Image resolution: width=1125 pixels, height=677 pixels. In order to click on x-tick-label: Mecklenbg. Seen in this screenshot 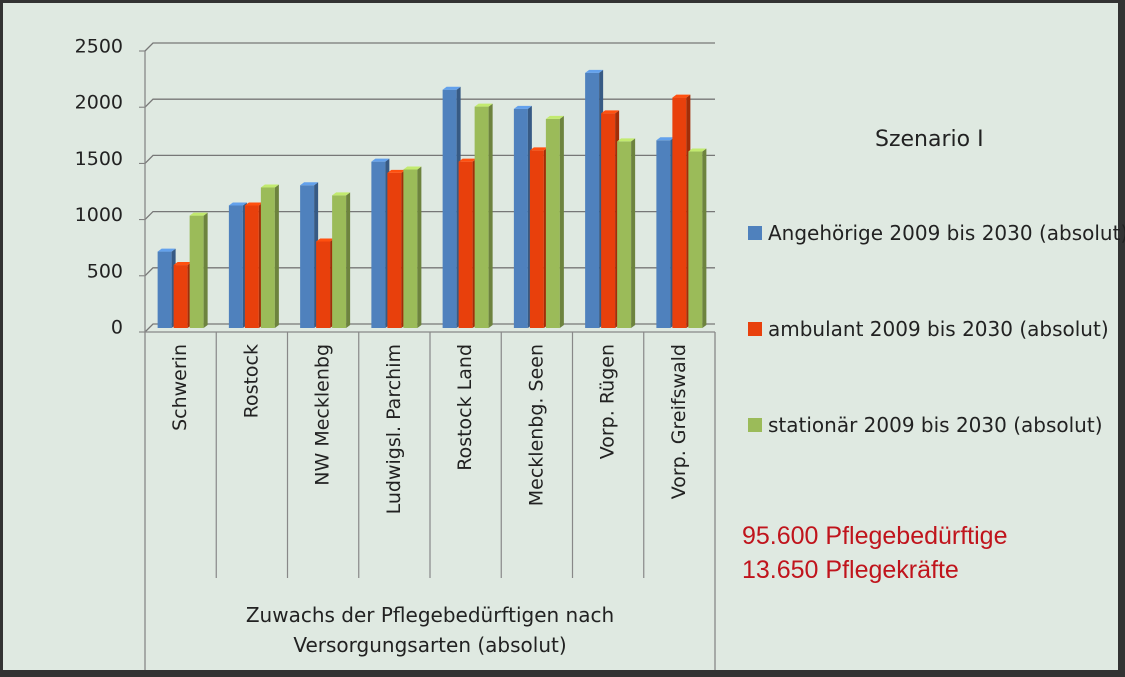, I will do `click(536, 425)`.